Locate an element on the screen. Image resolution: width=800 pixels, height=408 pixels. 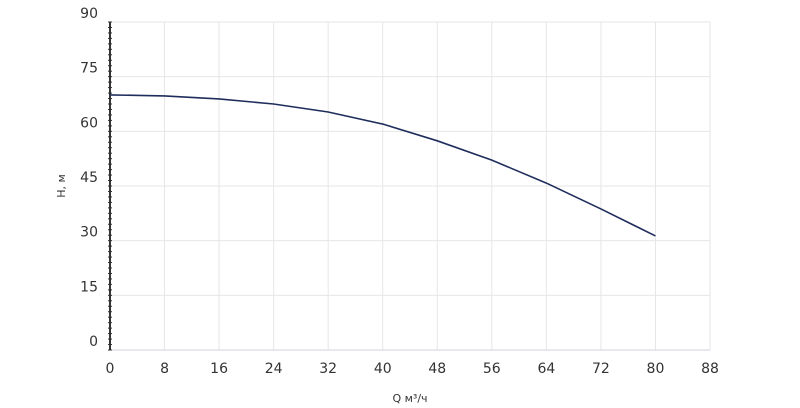
y-tick-label: 15 is located at coordinates (89, 287).